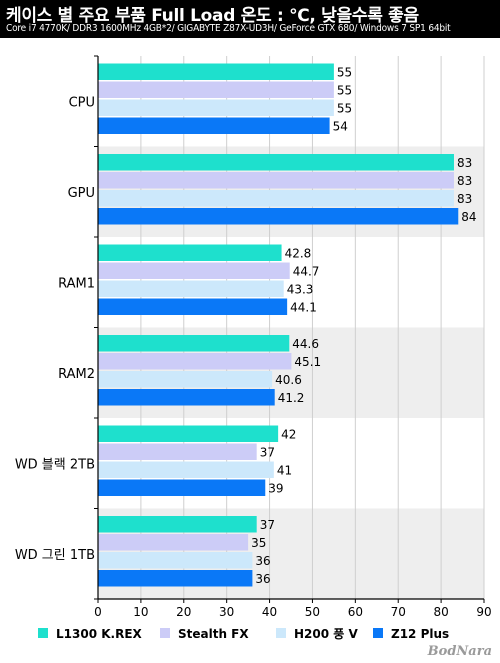  I want to click on bar-value-label: 54, so click(340, 126).